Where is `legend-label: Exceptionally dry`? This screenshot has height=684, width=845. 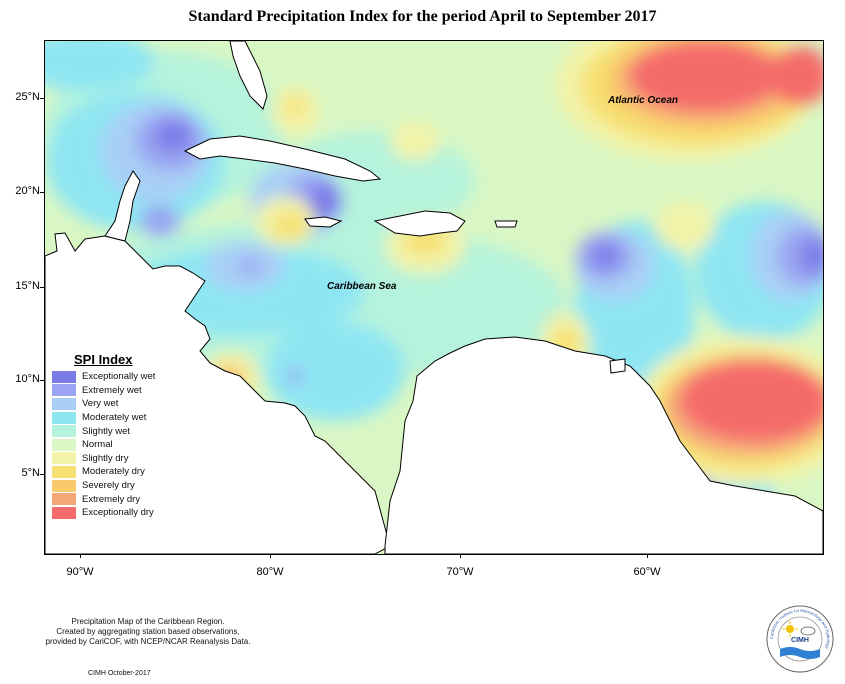
legend-label: Exceptionally dry is located at coordinates (118, 513).